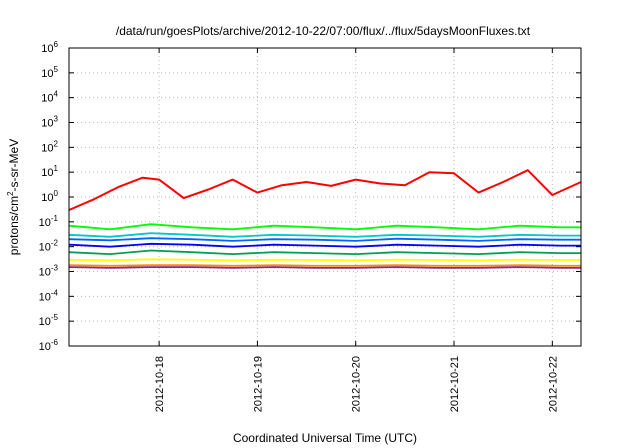 The height and width of the screenshot is (448, 640). Describe the element at coordinates (49, 345) in the screenshot. I see `y-tick-label: 10⁻⁶` at that location.